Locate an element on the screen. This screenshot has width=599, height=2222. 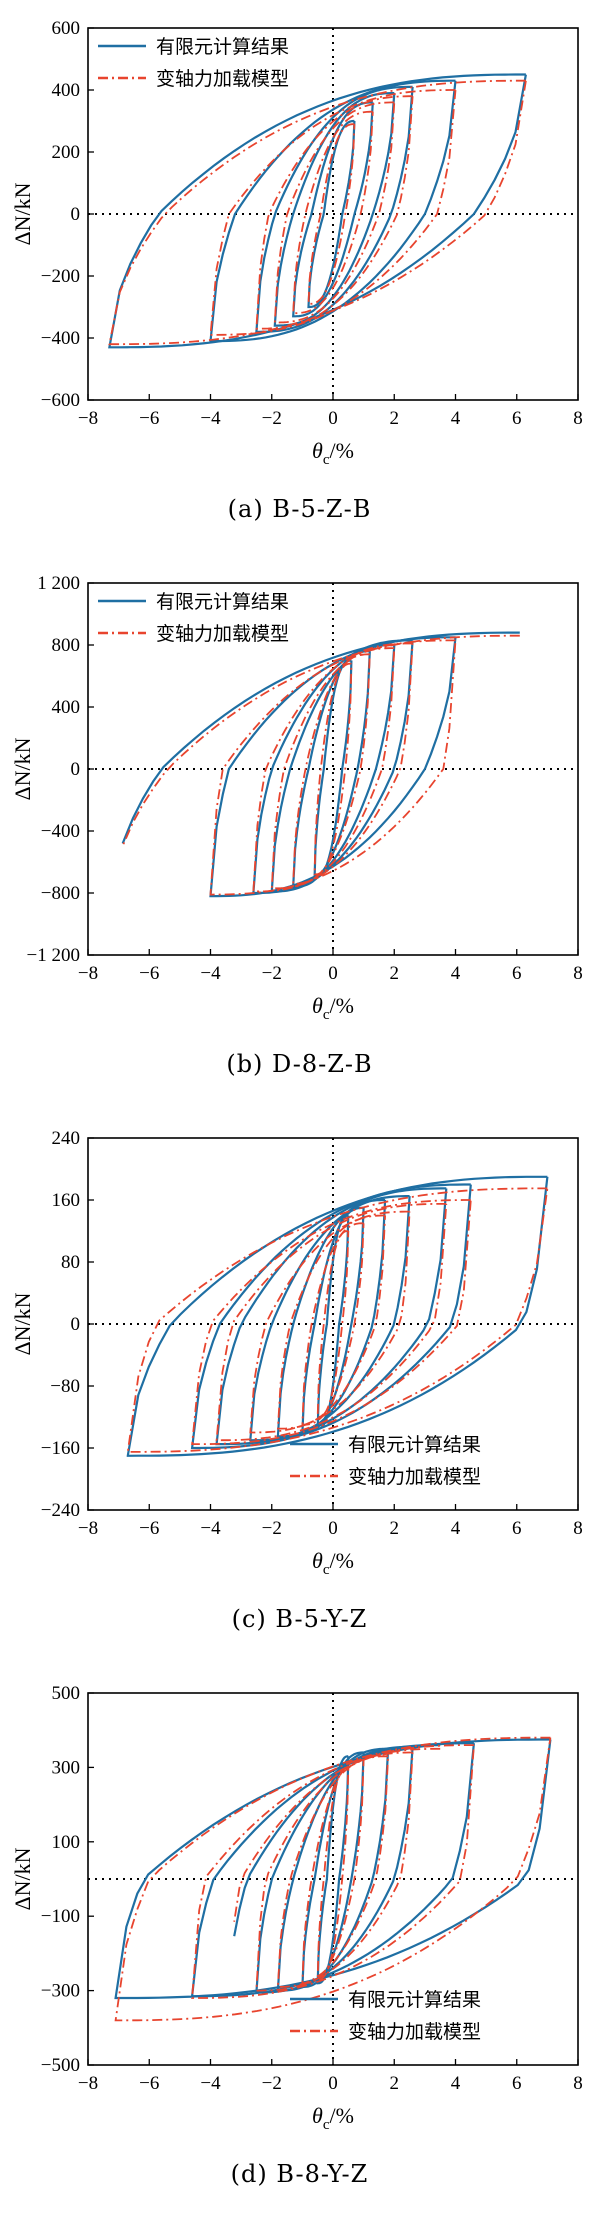
y-tick-label: −200 is located at coordinates (60, 276).